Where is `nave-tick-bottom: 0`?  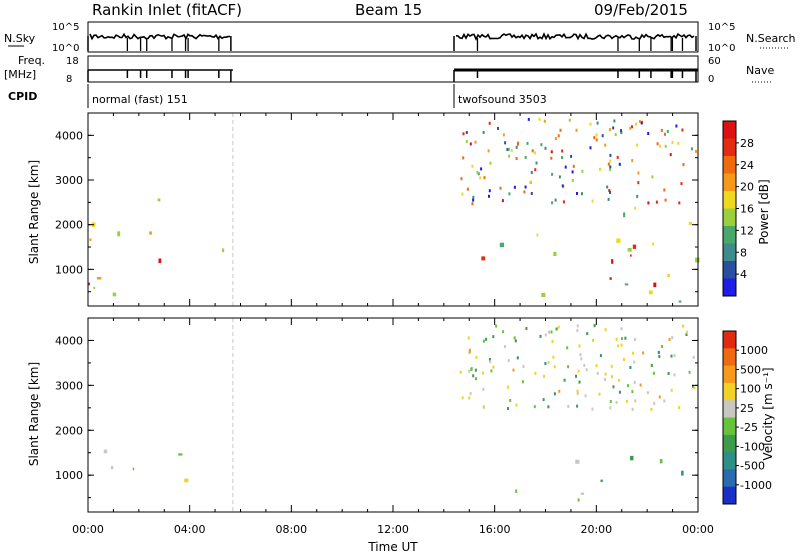 nave-tick-bottom: 0 is located at coordinates (711, 79).